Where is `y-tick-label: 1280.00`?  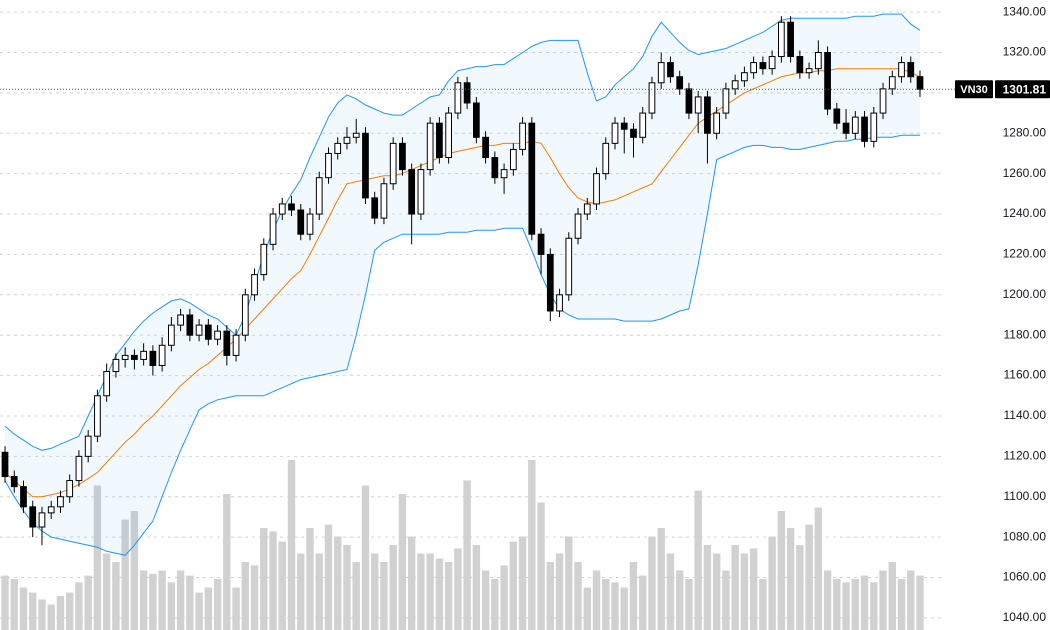
y-tick-label: 1280.00 is located at coordinates (1025, 132).